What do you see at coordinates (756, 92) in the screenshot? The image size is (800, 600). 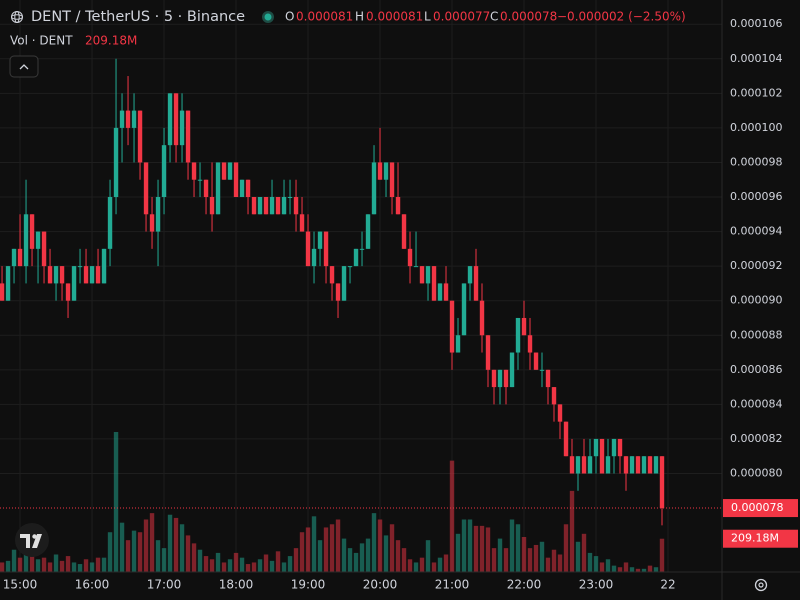 I see `y-tick-label: 0.000102` at bounding box center [756, 92].